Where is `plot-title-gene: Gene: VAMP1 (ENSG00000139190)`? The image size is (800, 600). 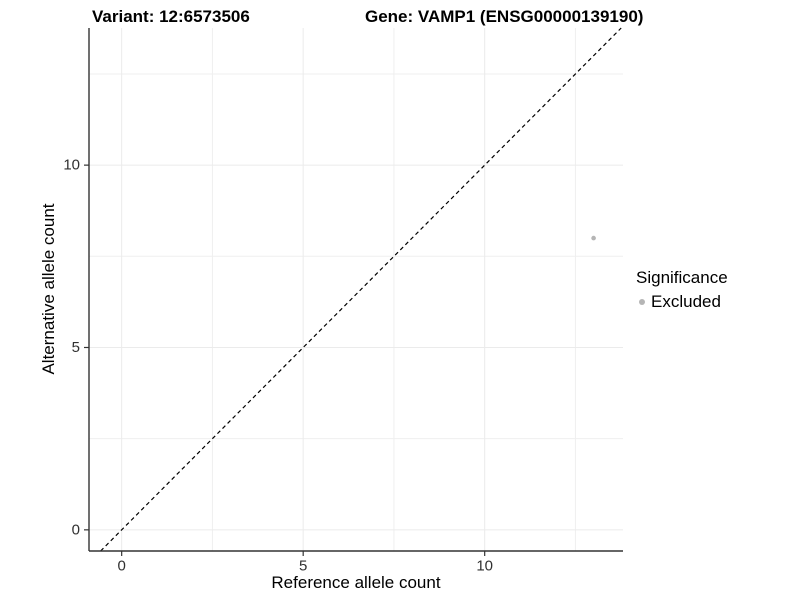 plot-title-gene: Gene: VAMP1 (ENSG00000139190) is located at coordinates (504, 16).